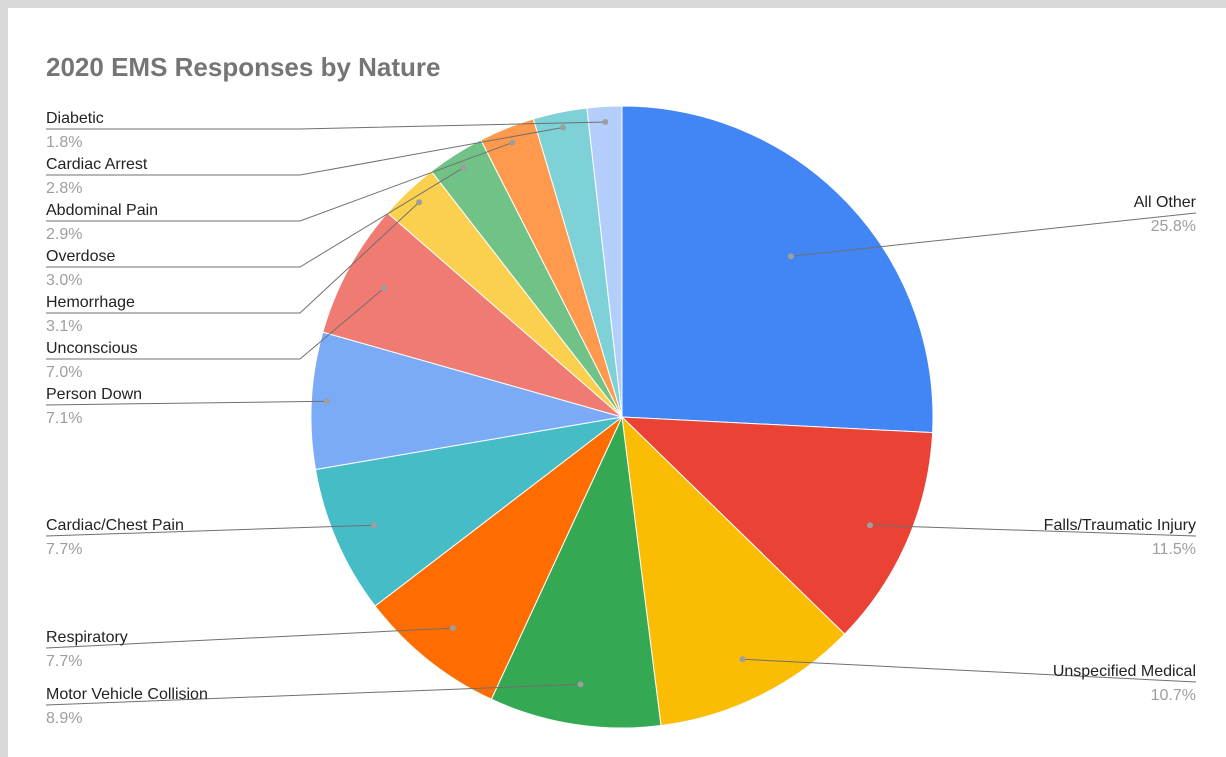 Image resolution: width=1226 pixels, height=757 pixels. What do you see at coordinates (64, 418) in the screenshot?
I see `slice-percent-6: 7.1%` at bounding box center [64, 418].